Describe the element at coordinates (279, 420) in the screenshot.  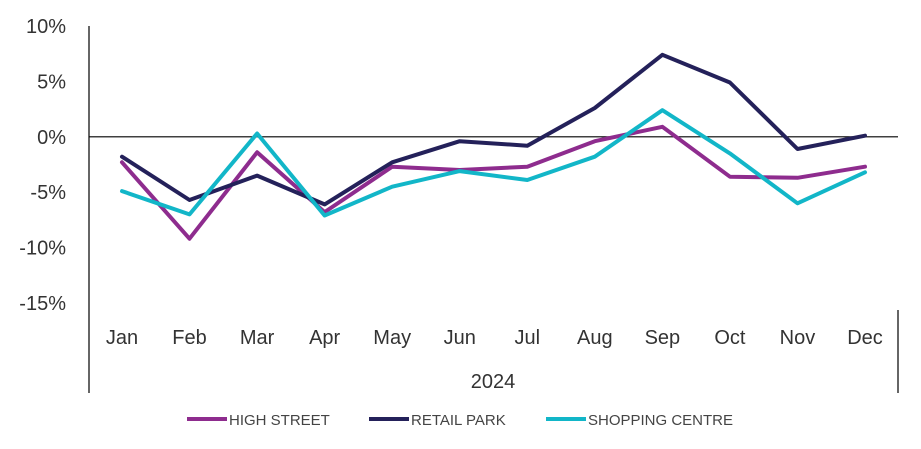
I see `legend-label: HIGH STREET` at that location.